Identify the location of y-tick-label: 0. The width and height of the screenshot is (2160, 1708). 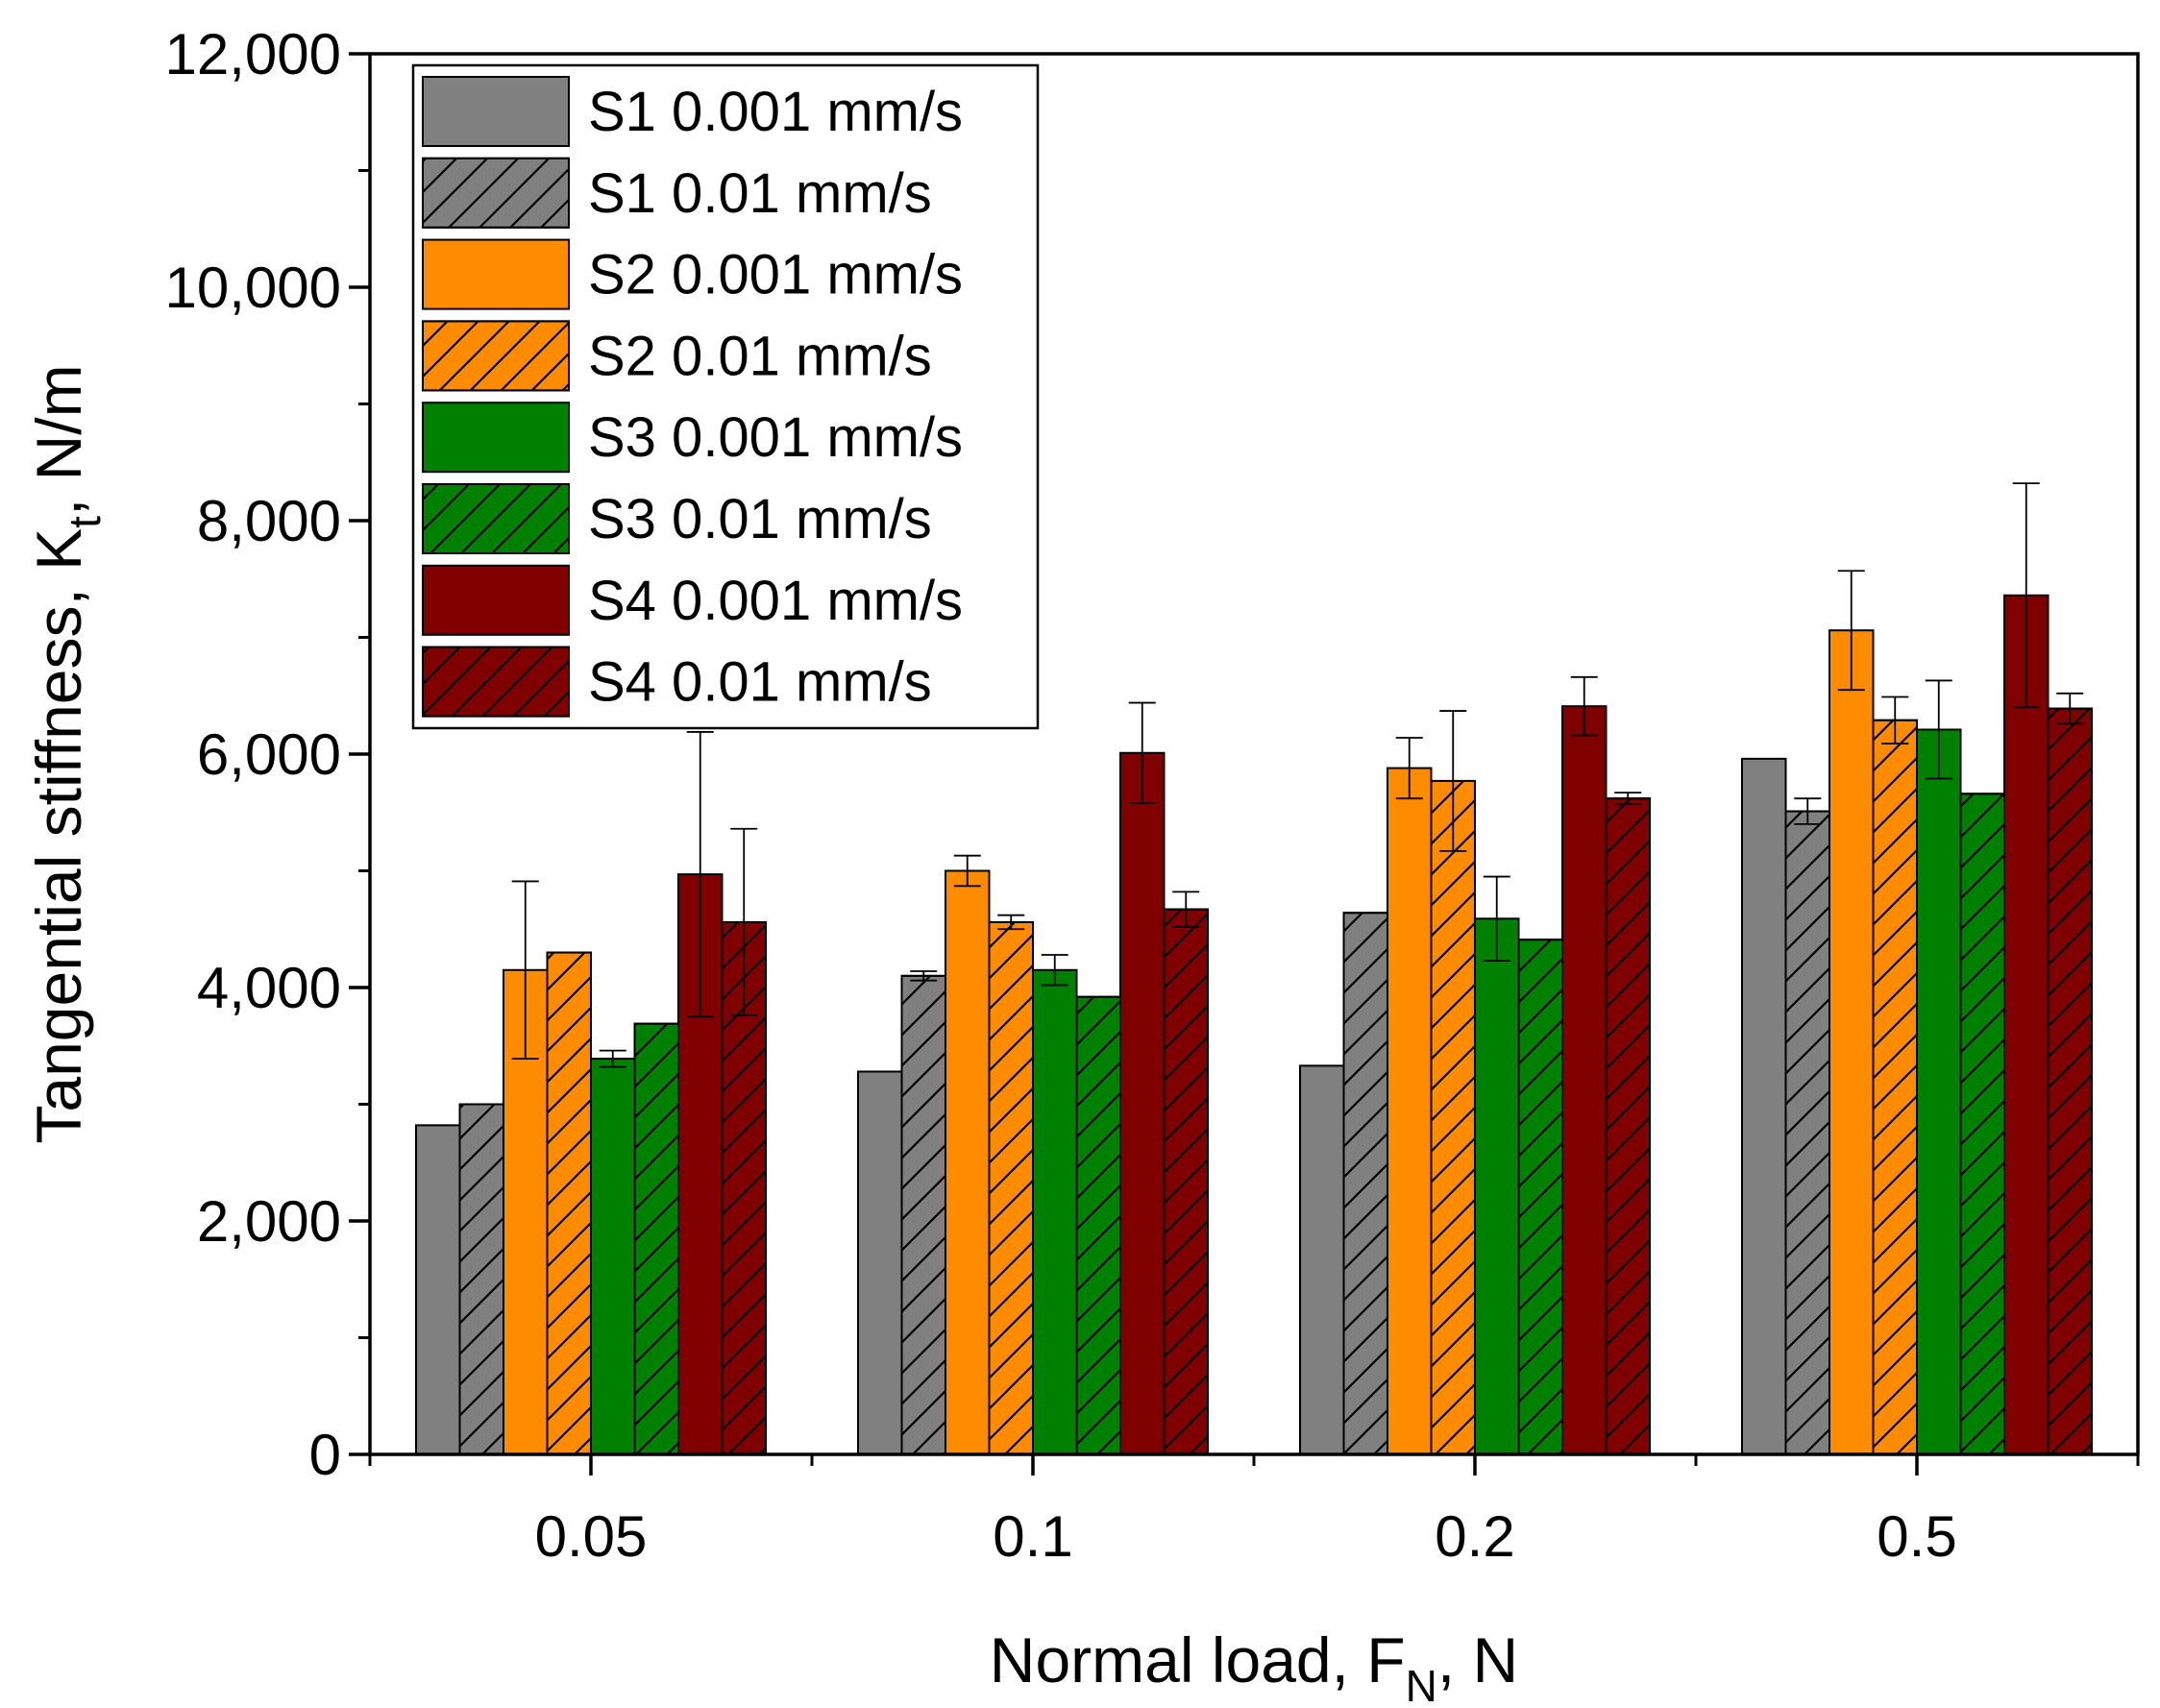
(325, 1455).